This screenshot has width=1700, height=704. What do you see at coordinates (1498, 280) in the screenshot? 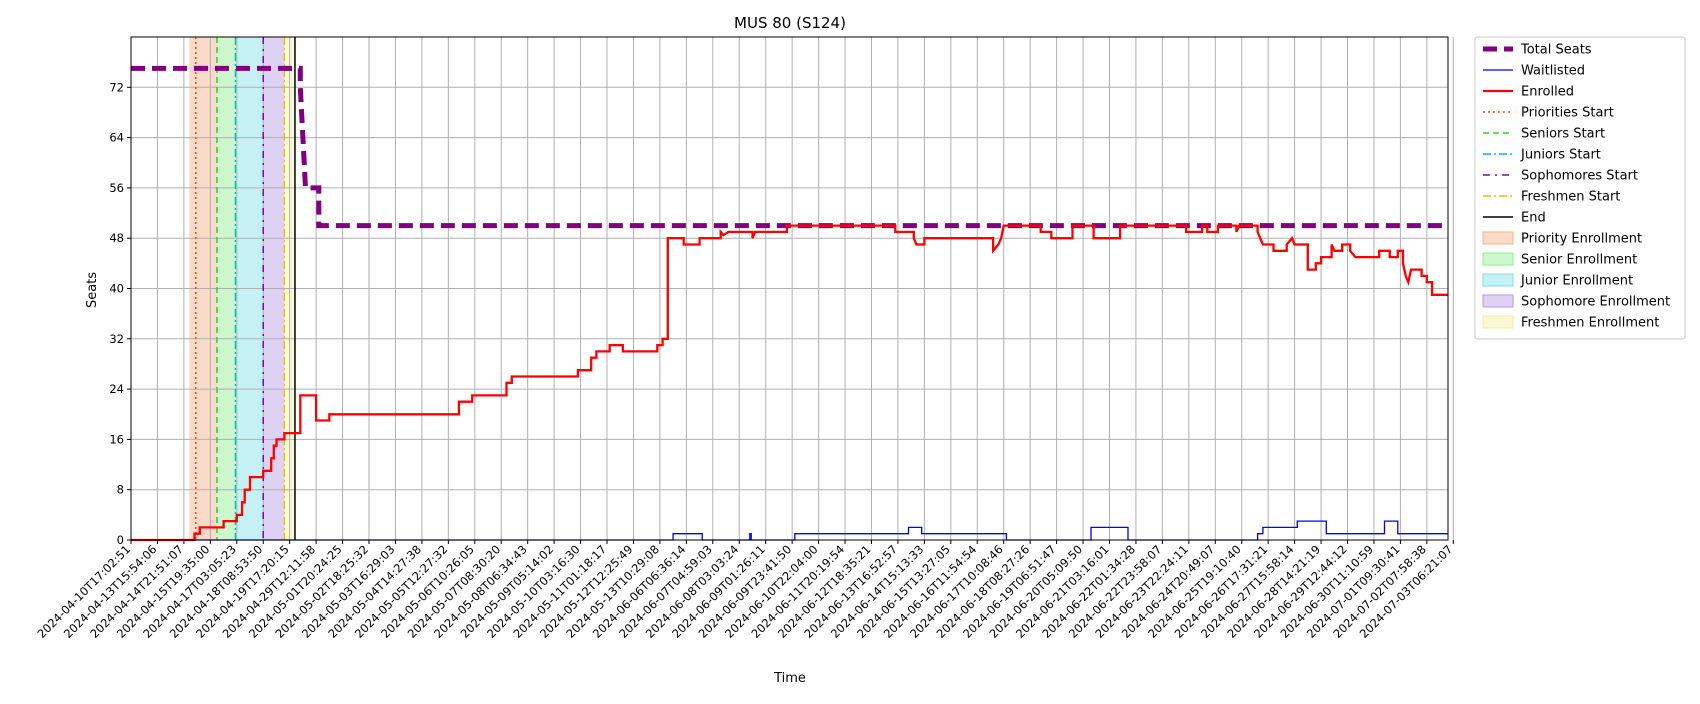
I see `legend-swatch-junior-enrollment` at bounding box center [1498, 280].